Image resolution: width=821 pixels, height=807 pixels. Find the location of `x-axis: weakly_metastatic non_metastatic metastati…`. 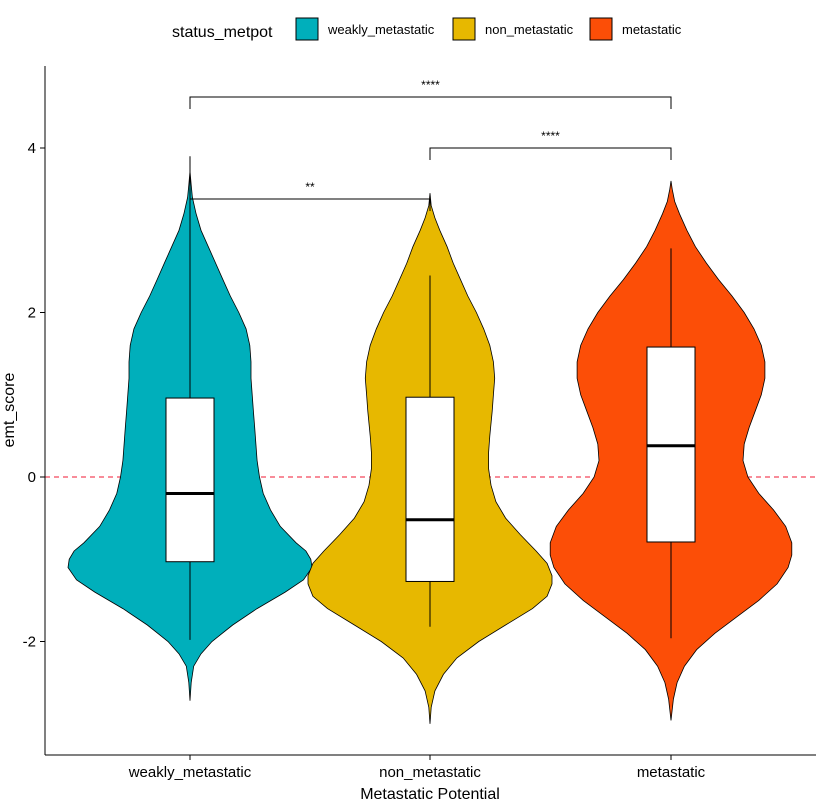

x-axis: weakly_metastatic non_metastatic metastati… is located at coordinates (430, 778).